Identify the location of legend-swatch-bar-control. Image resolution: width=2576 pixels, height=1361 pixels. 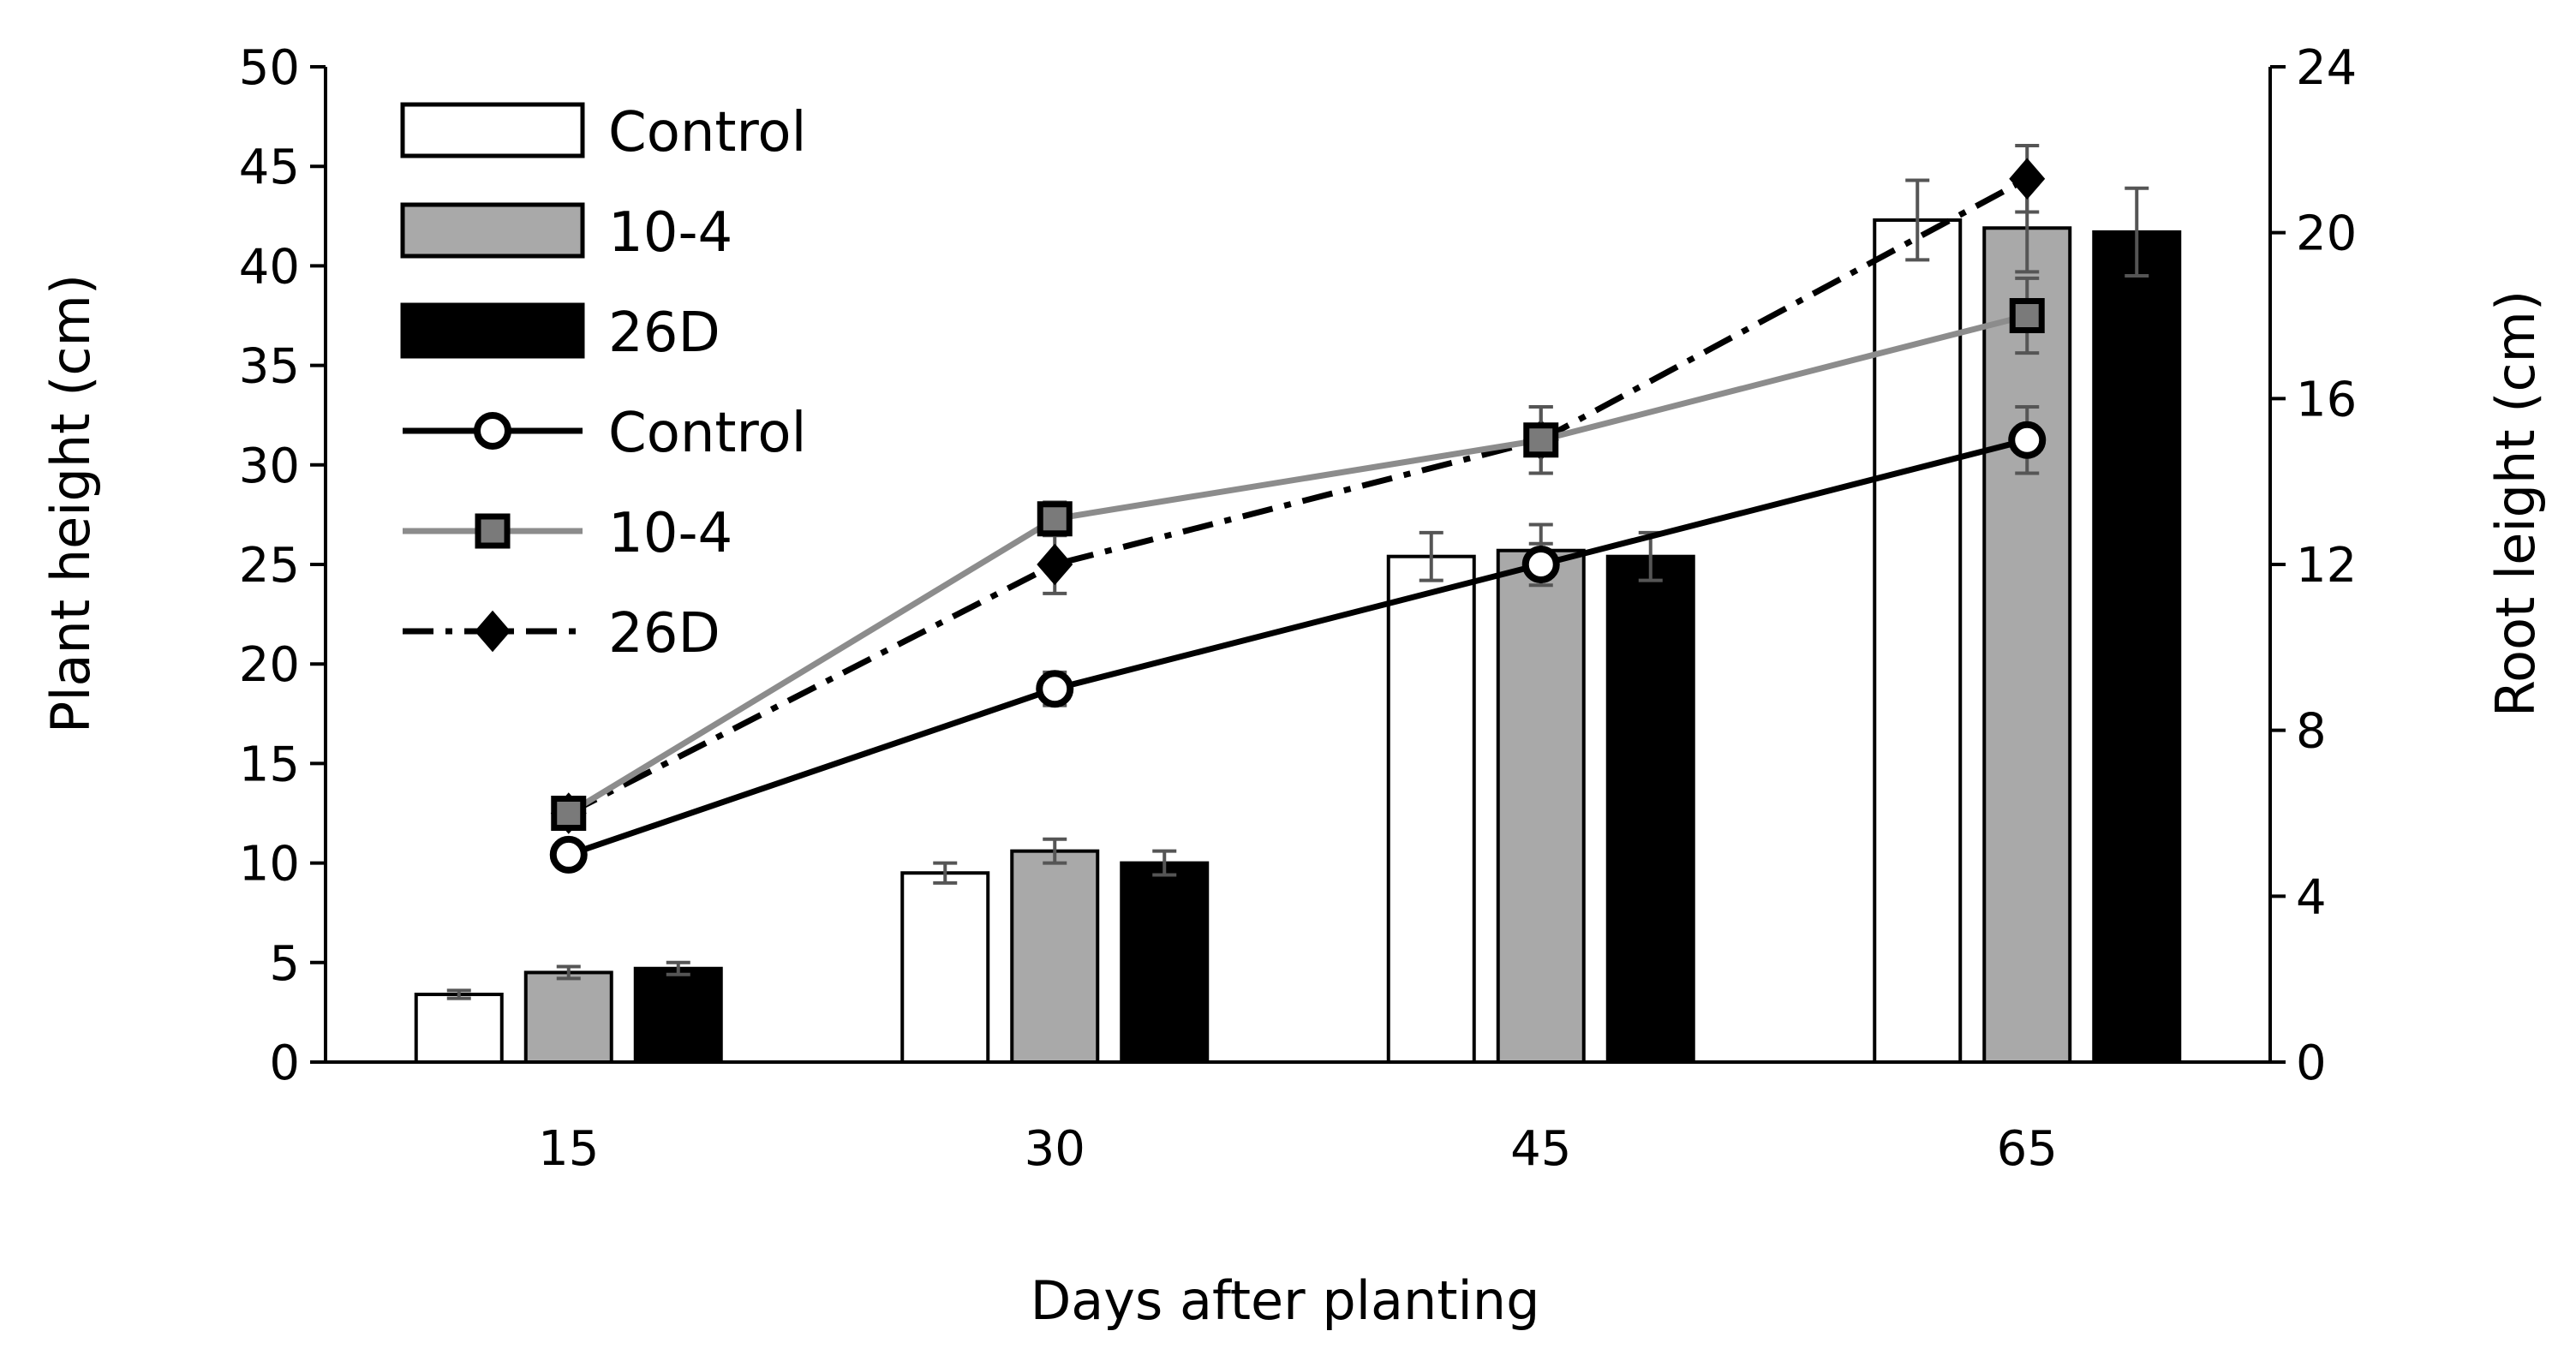
(493, 130).